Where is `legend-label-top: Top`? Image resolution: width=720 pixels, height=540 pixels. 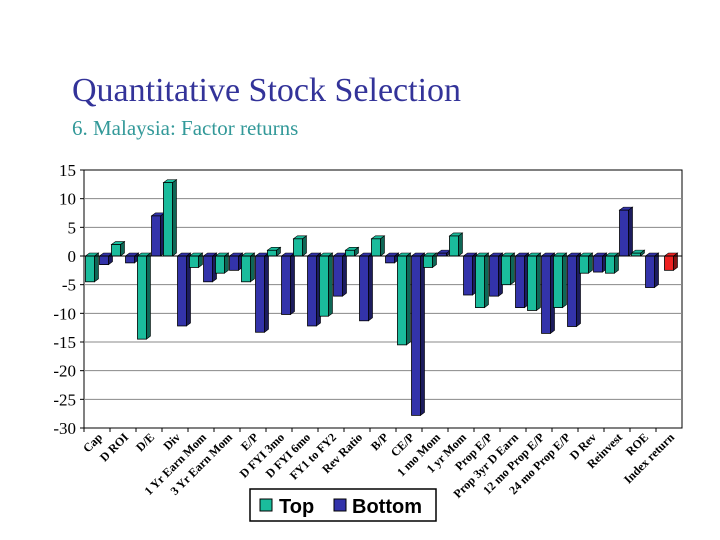
legend-label-top: Top is located at coordinates (296, 507).